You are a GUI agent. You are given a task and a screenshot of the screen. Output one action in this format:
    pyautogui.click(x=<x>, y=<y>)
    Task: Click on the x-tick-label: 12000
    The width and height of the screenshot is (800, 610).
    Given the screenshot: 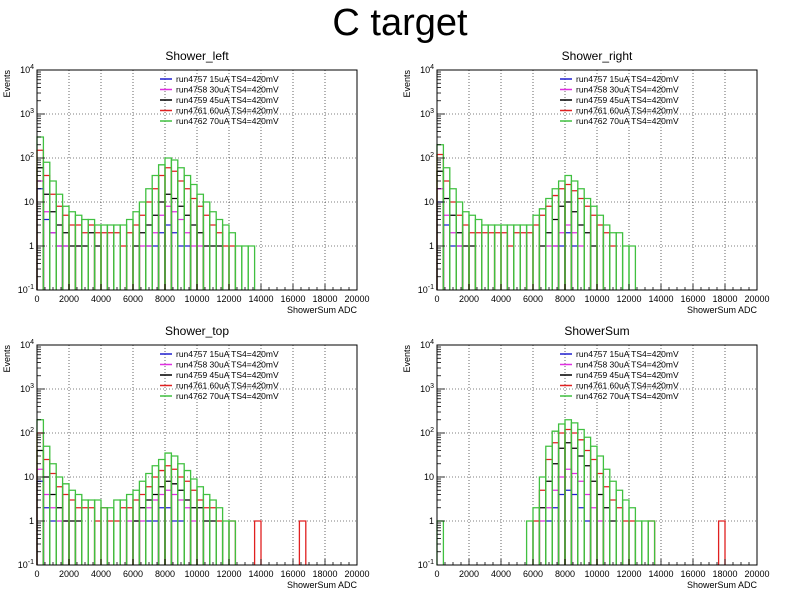 What is the action you would take?
    pyautogui.click(x=228, y=299)
    